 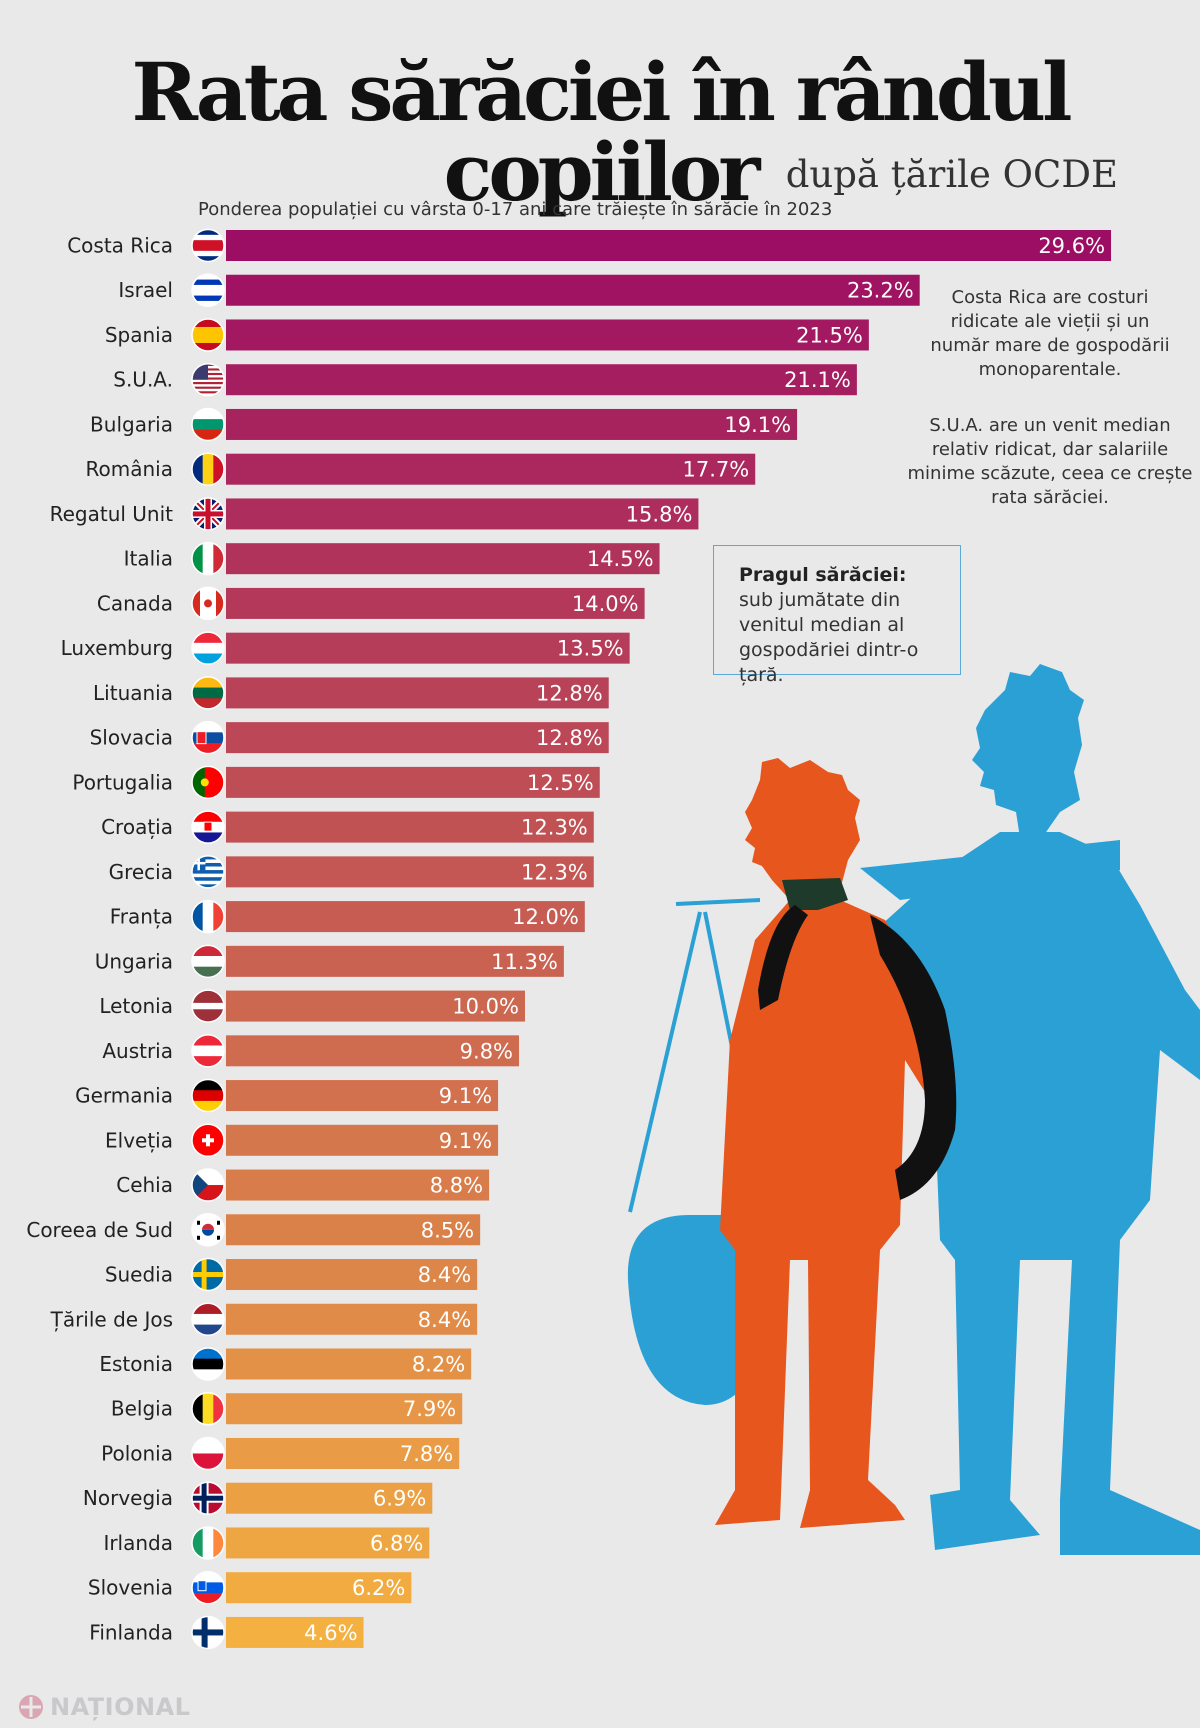 What do you see at coordinates (139, 335) in the screenshot?
I see `country-label-2: Spania` at bounding box center [139, 335].